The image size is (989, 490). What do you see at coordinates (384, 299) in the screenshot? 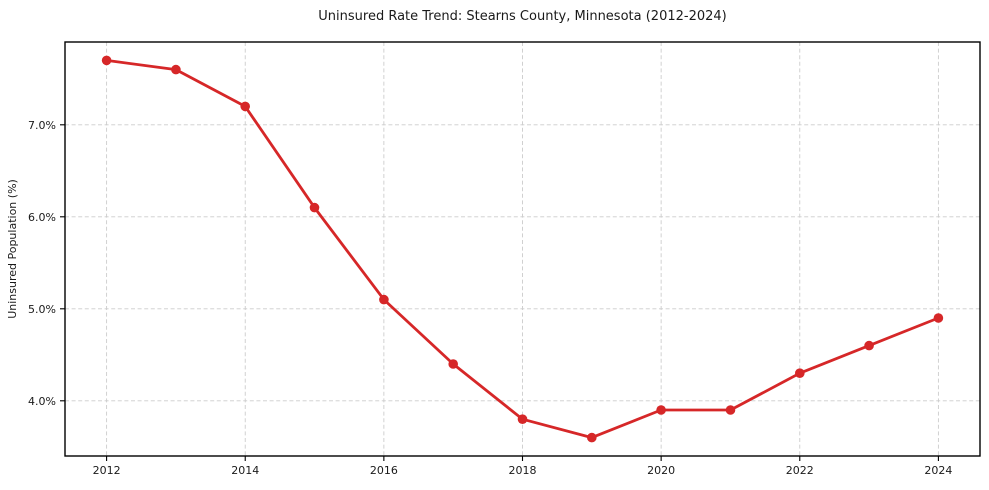
I see `data-point-2016` at bounding box center [384, 299].